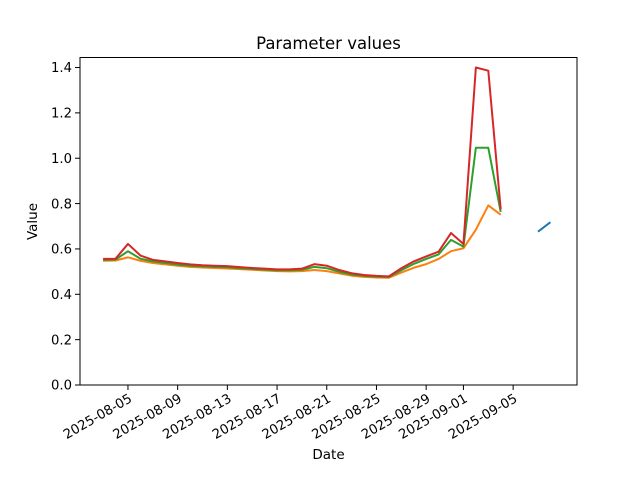 This screenshot has height=484, width=640. What do you see at coordinates (328, 43) in the screenshot?
I see `chart-title: Parameter values` at bounding box center [328, 43].